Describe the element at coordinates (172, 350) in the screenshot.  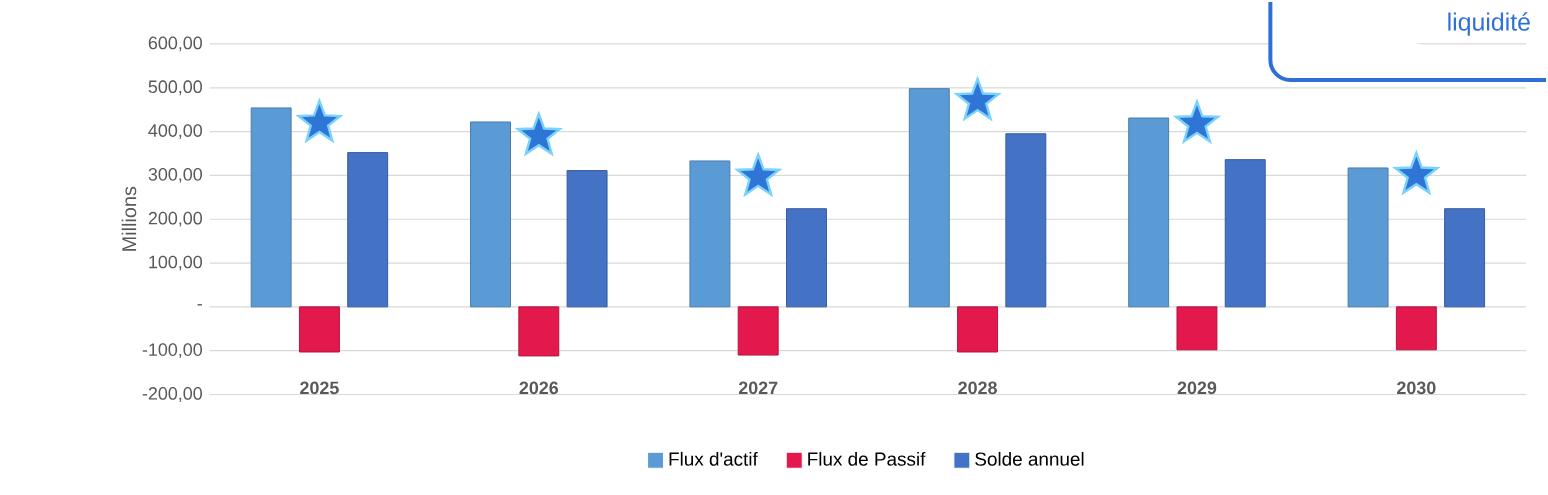
I see `y-tick-label: -100,00` at that location.